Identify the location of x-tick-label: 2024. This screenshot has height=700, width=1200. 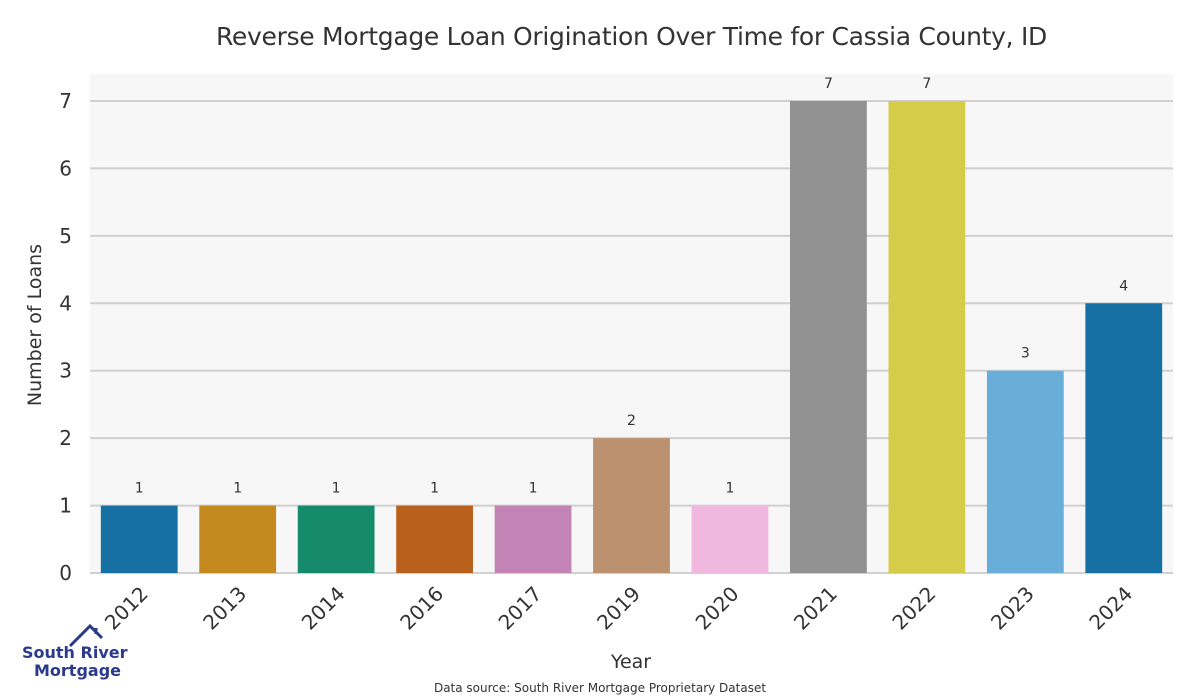
(1110, 608).